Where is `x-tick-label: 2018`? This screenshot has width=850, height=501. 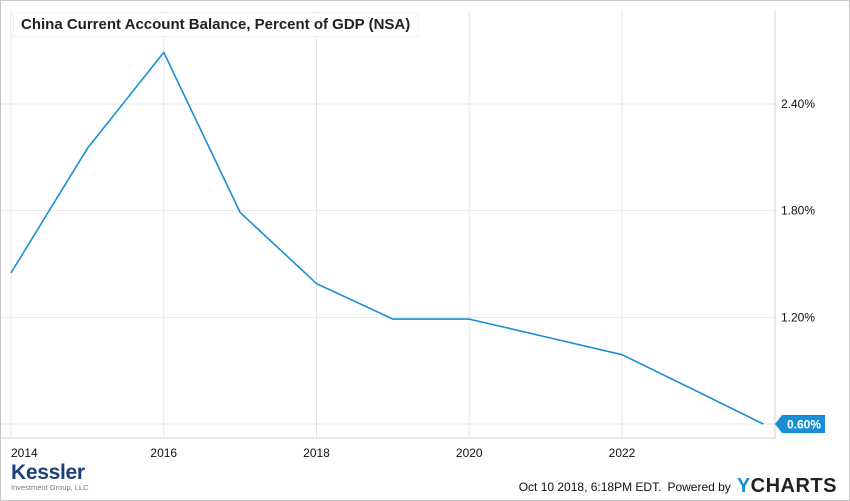 x-tick-label: 2018 is located at coordinates (316, 453).